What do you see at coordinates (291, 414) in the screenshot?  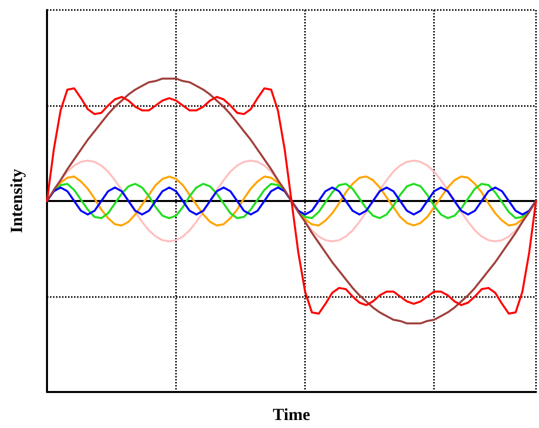 I see `x-axis-title: Time` at bounding box center [291, 414].